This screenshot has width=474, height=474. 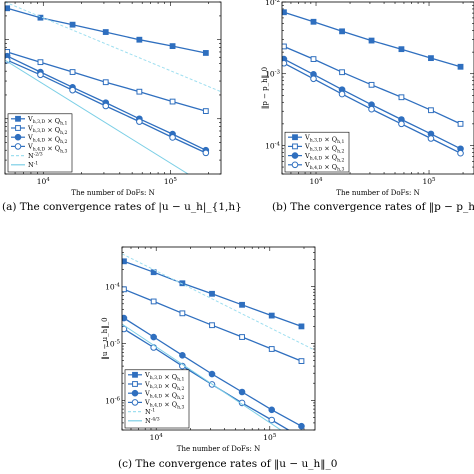 What do you see at coordinates (105, 338) in the screenshot?
I see `y-axis-label: ‖u − u_h‖_0` at bounding box center [105, 338].